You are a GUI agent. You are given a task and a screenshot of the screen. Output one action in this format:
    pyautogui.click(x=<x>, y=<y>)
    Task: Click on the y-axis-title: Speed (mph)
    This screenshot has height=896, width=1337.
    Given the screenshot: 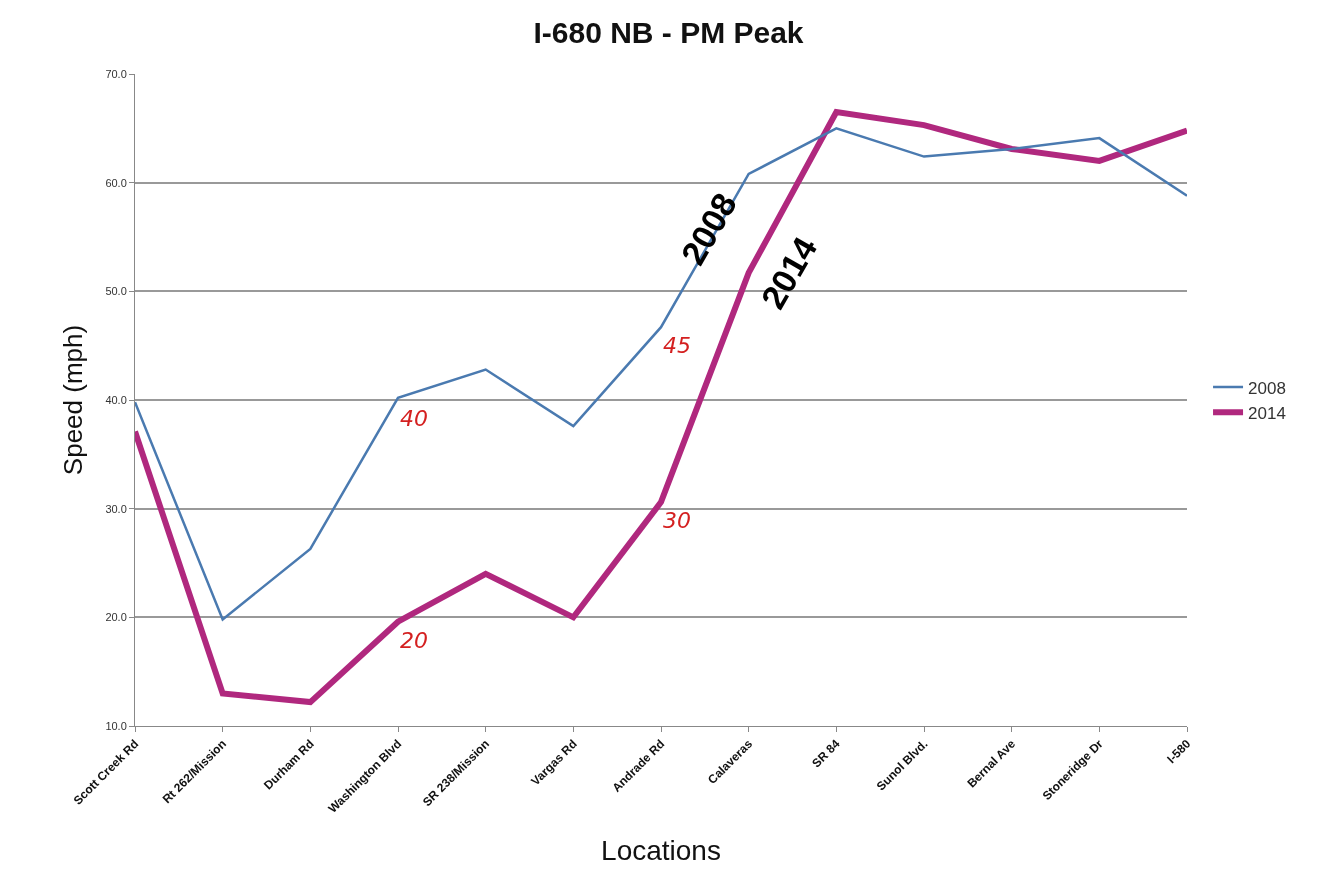 What is the action you would take?
    pyautogui.click(x=72, y=400)
    